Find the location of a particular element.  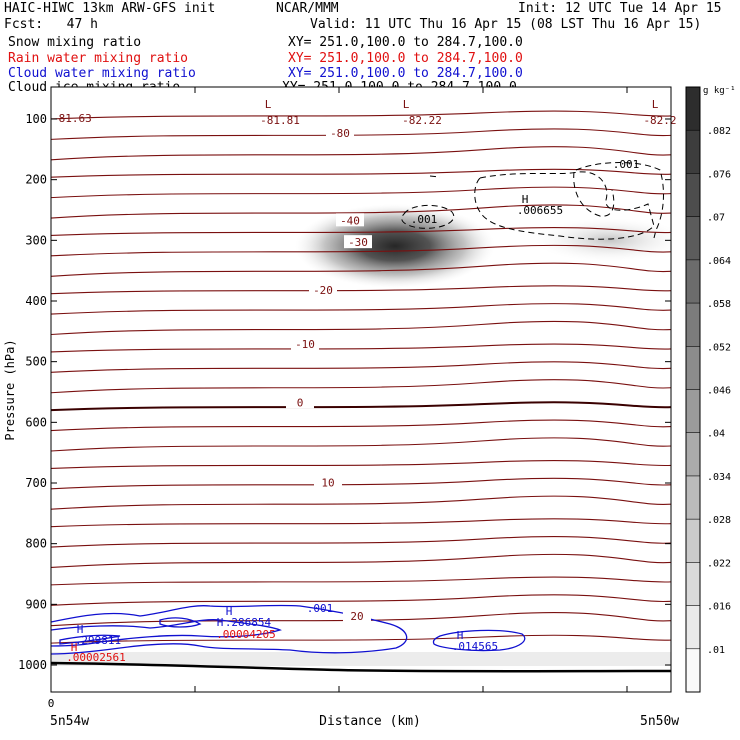

colorbar-tick-label: .022 is located at coordinates (719, 563).